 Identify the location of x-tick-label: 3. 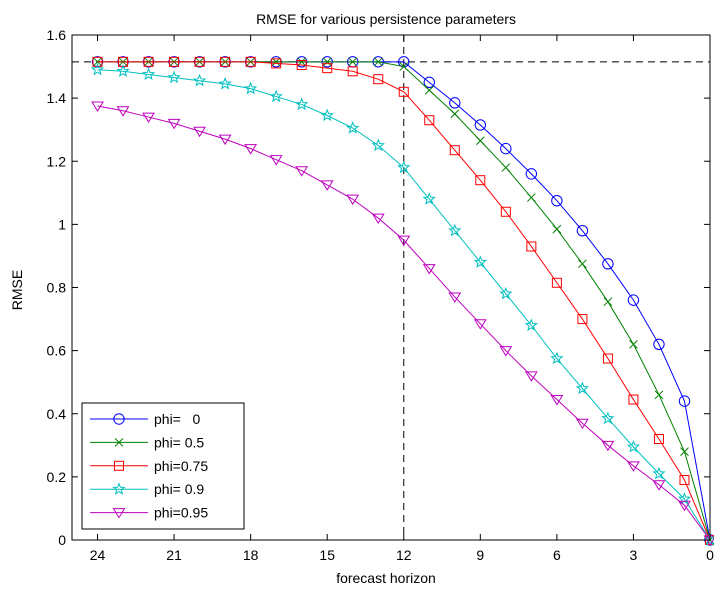
(634, 555).